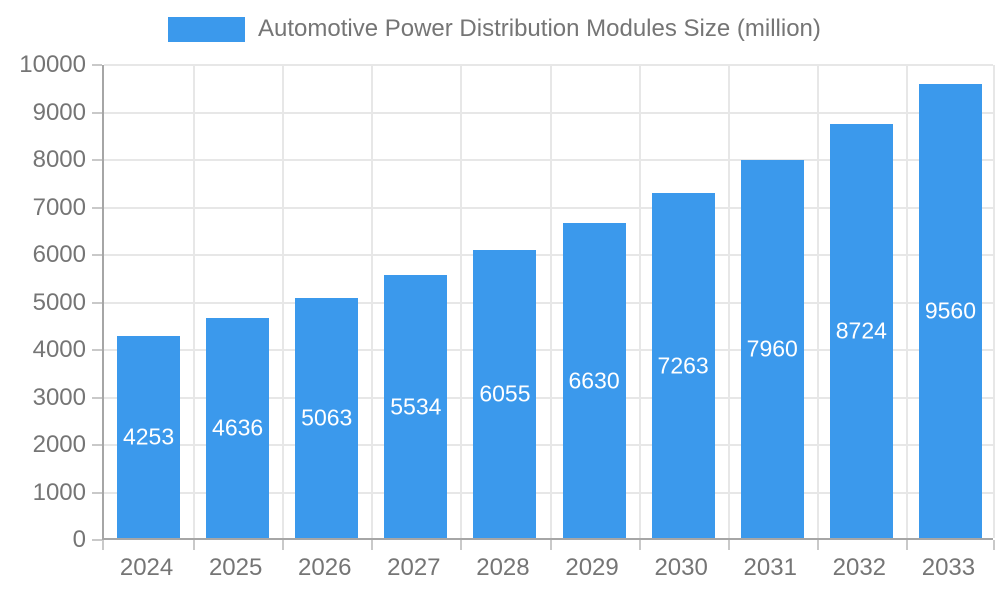 Image resolution: width=1000 pixels, height=600 pixels. What do you see at coordinates (79, 539) in the screenshot?
I see `y-tick-label: 0` at bounding box center [79, 539].